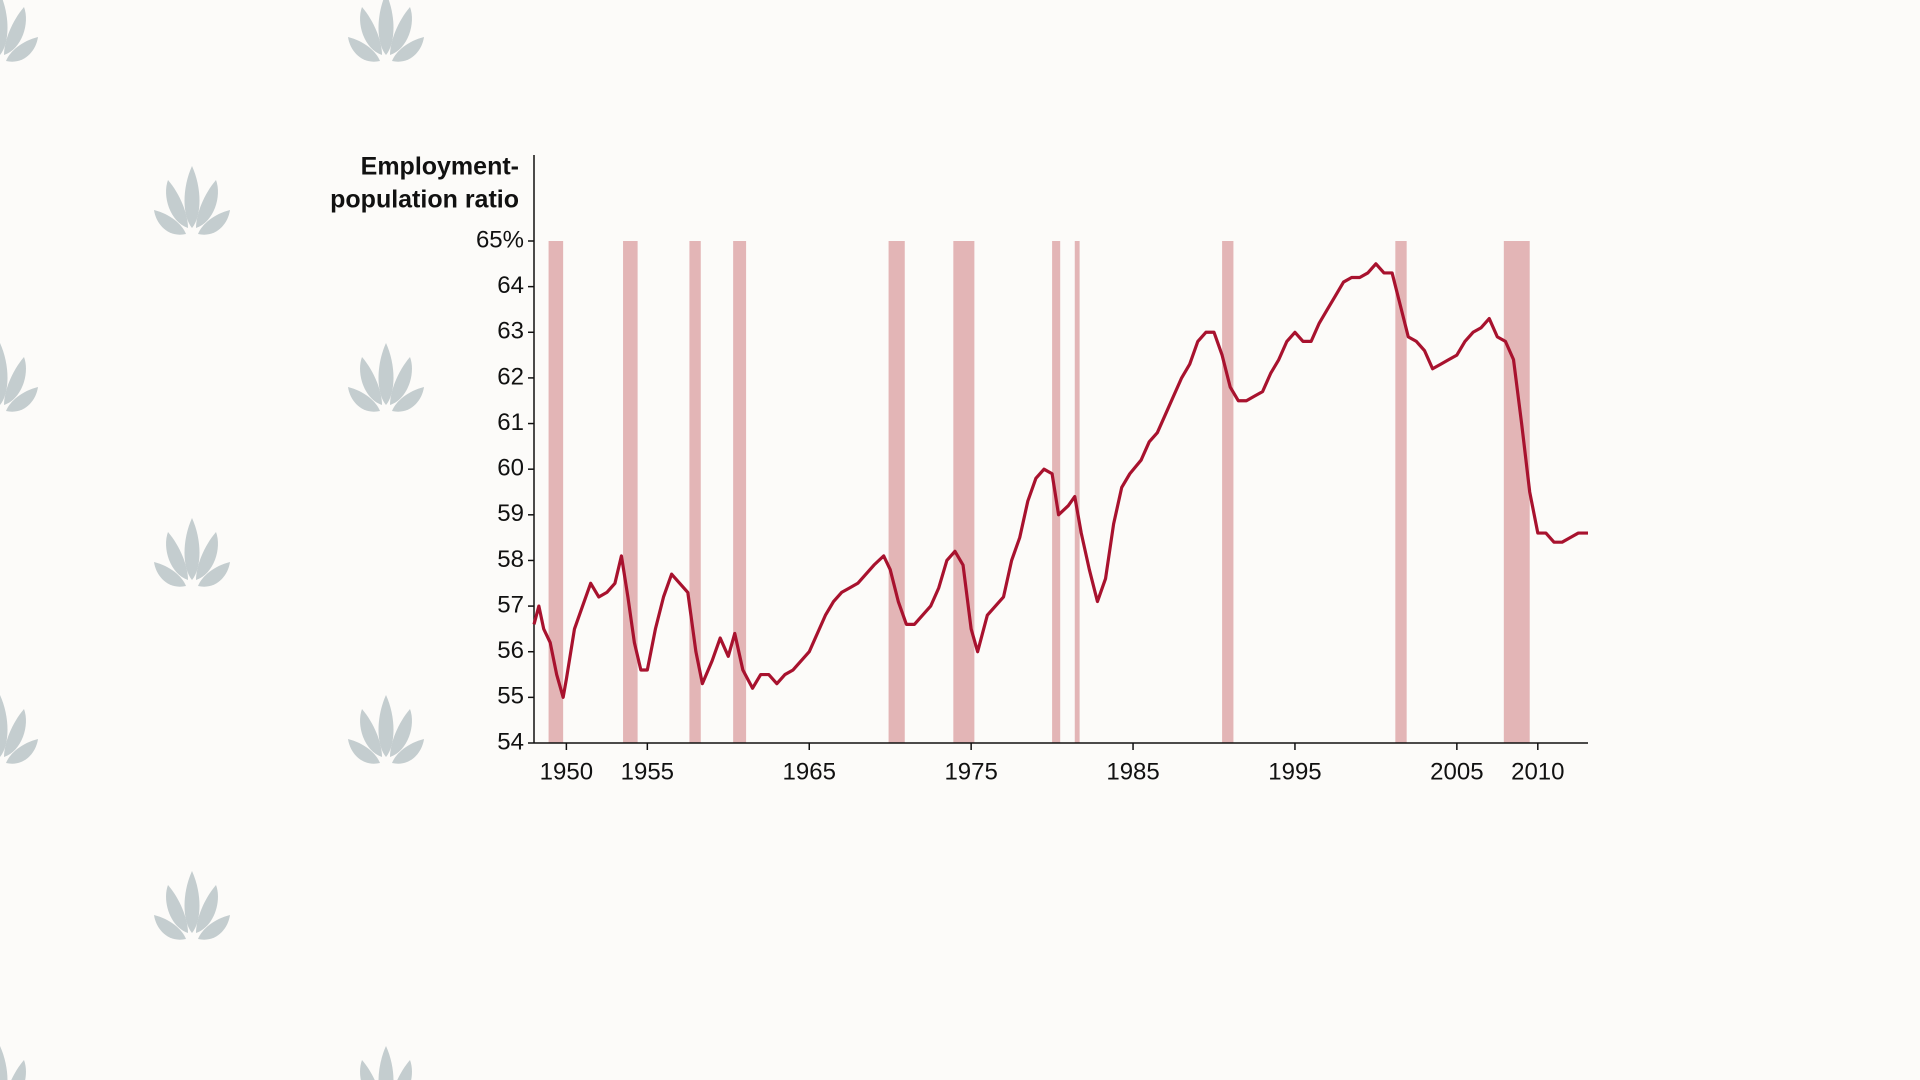 The height and width of the screenshot is (1080, 1920). I want to click on y-tick-label: 63, so click(510, 331).